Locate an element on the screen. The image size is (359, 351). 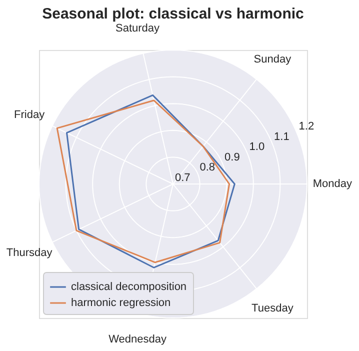
y-tick-label: 1.0 is located at coordinates (257, 147).